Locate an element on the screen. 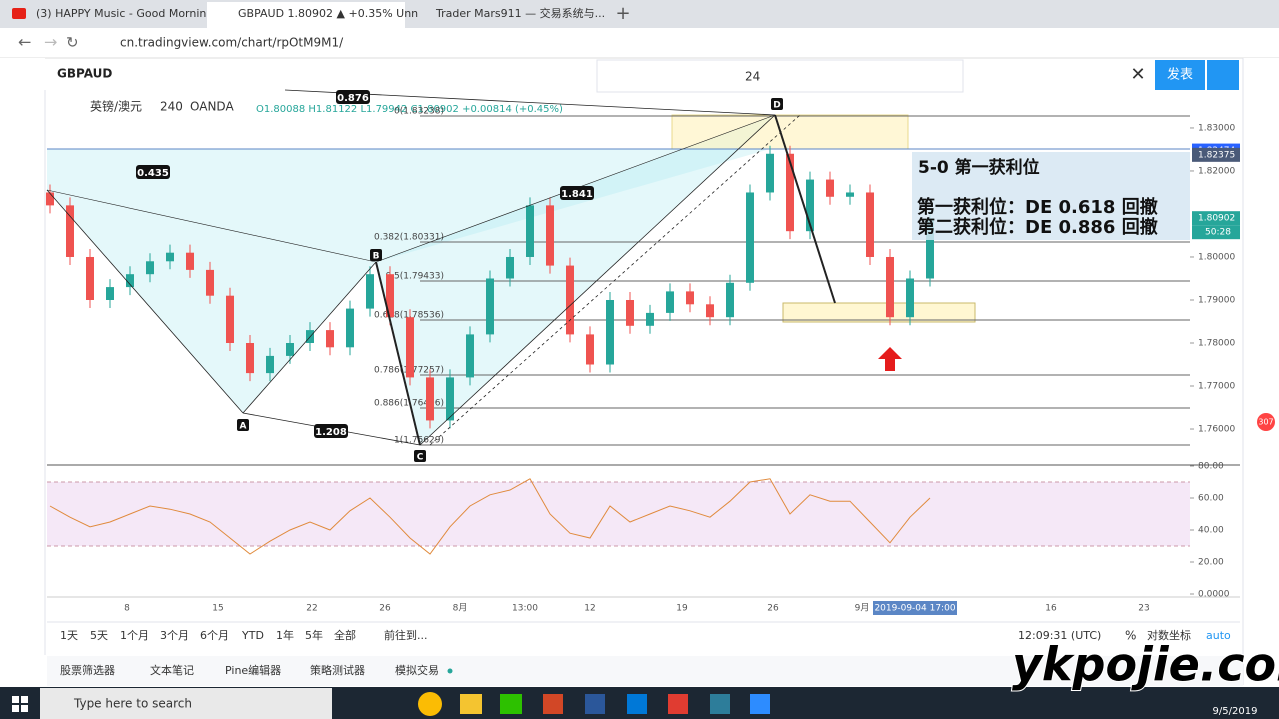 Image resolution: width=1279 pixels, height=719 pixels. timeframe: 全部 is located at coordinates (345, 635).